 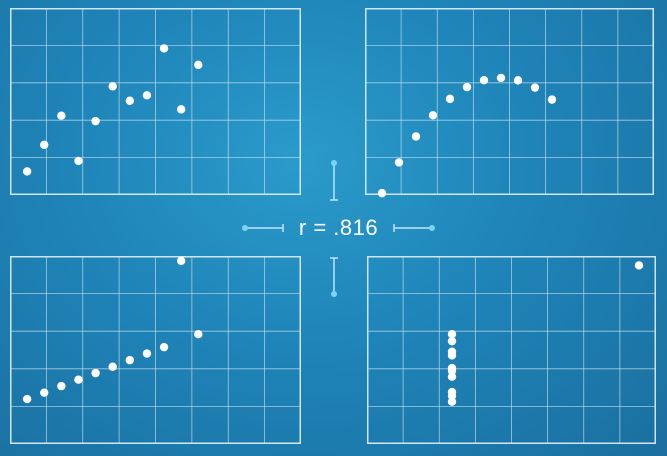 I want to click on connector-bottom, so click(x=334, y=277).